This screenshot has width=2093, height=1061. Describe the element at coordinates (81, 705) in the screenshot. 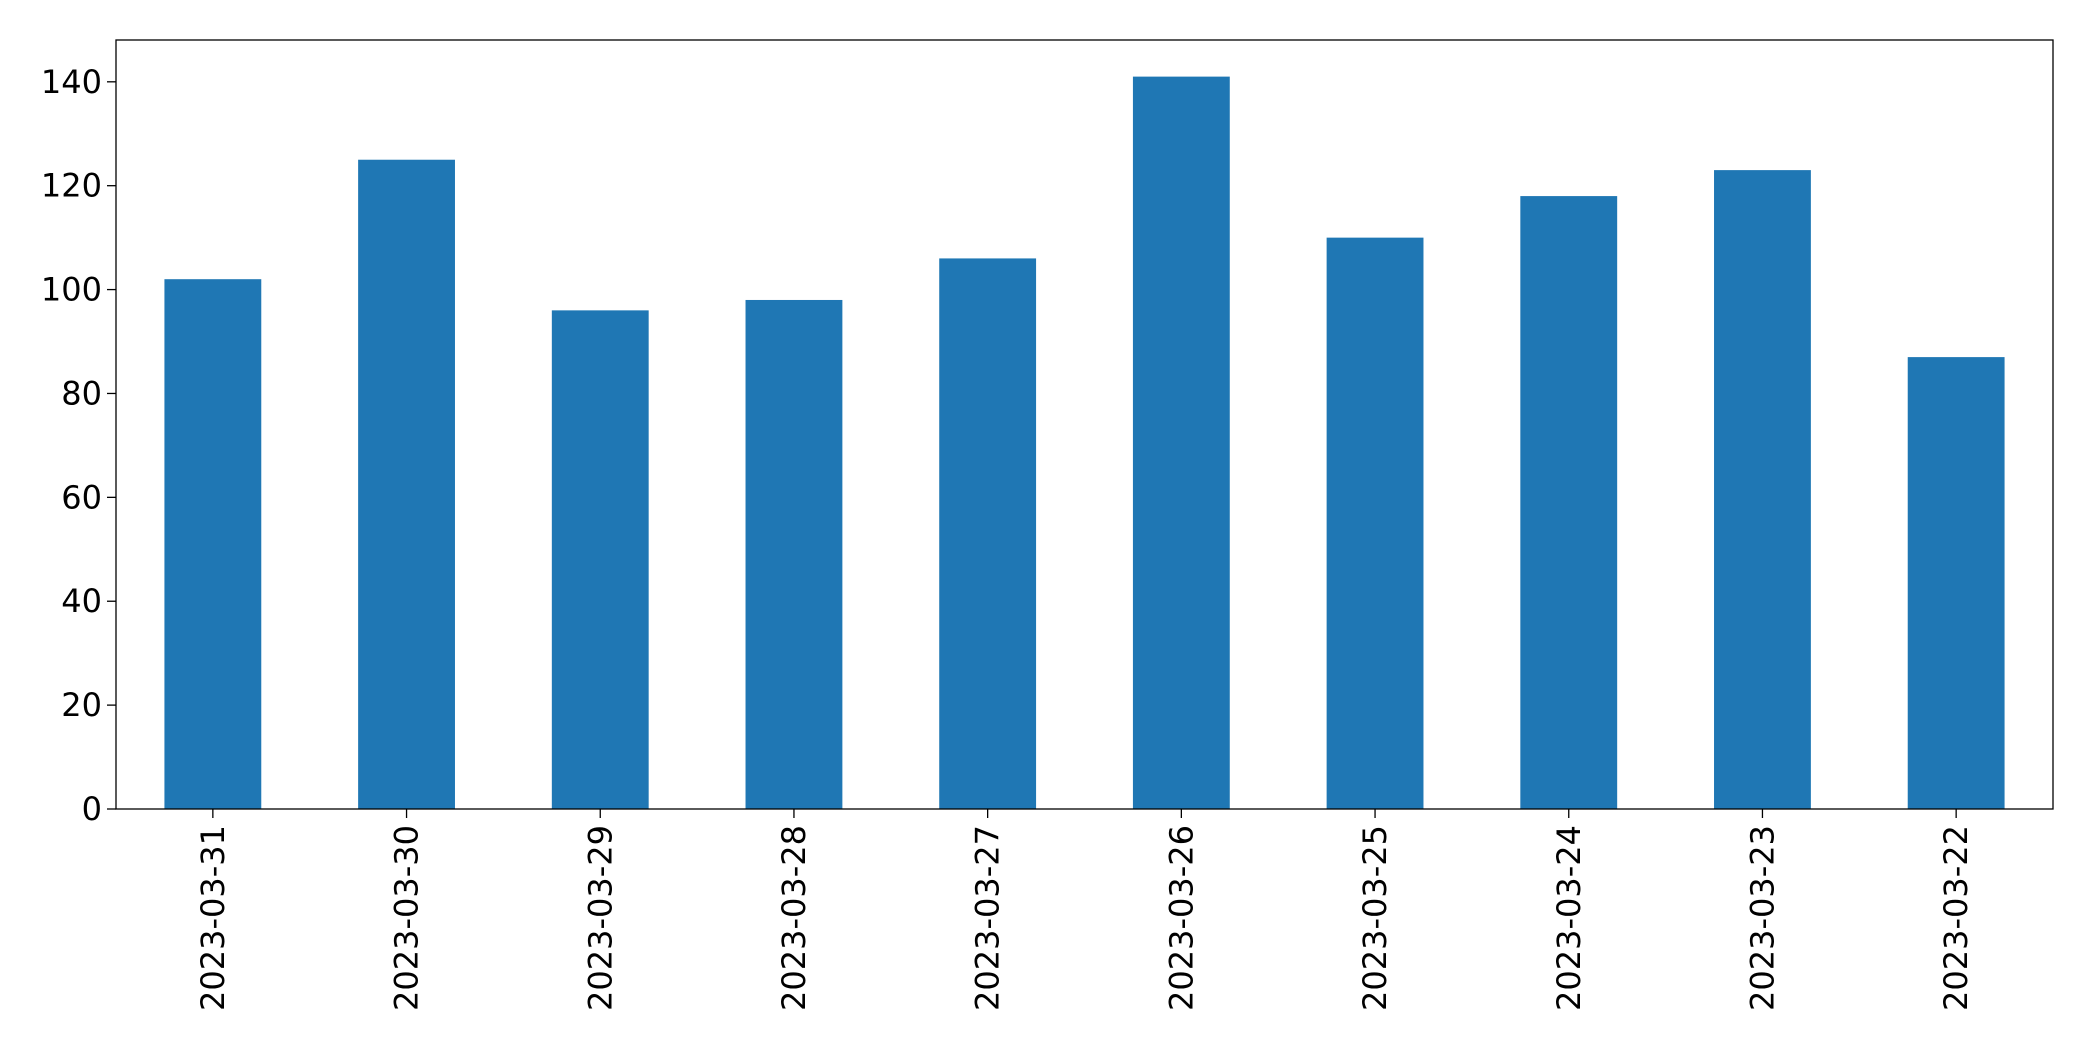

I see `y-tick-label: 20` at that location.